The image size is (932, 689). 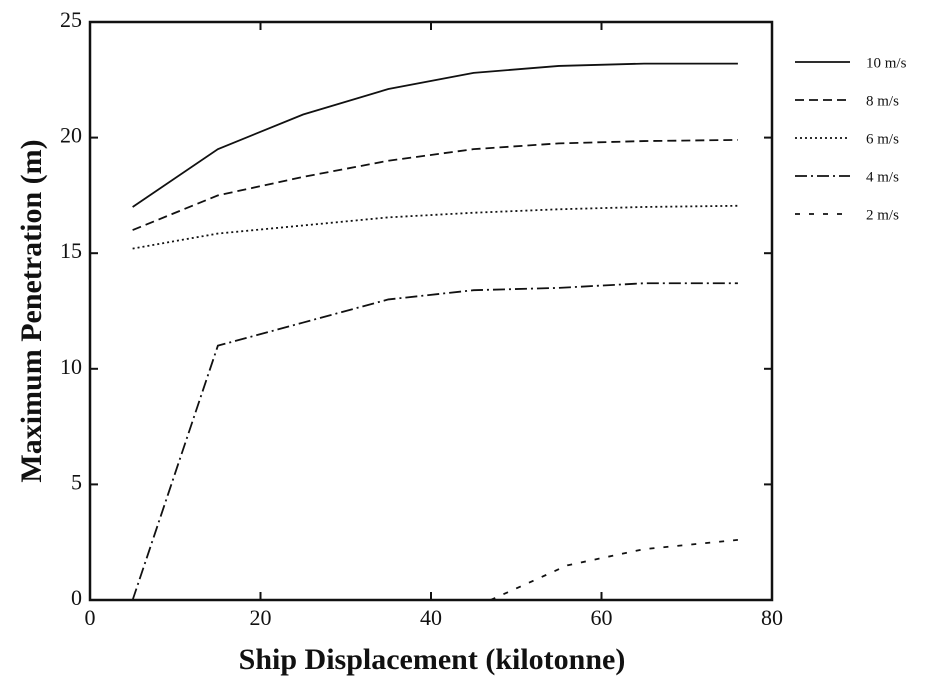 What do you see at coordinates (882, 139) in the screenshot?
I see `legend-label: 6 m/s` at bounding box center [882, 139].